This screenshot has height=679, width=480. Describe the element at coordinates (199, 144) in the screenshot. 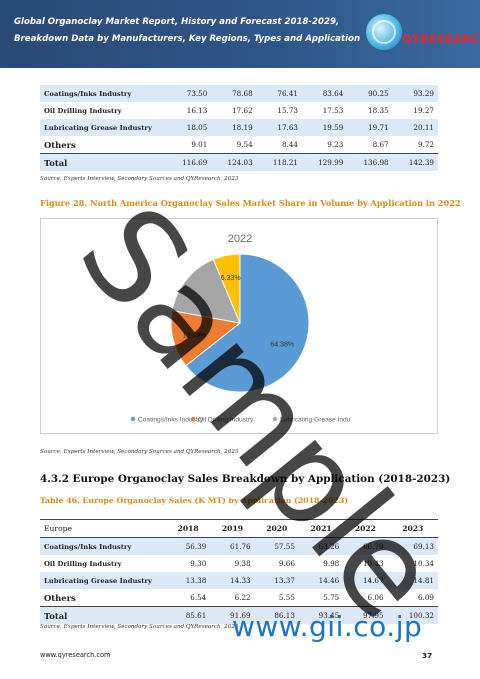

I see `row-value: 9.01` at that location.